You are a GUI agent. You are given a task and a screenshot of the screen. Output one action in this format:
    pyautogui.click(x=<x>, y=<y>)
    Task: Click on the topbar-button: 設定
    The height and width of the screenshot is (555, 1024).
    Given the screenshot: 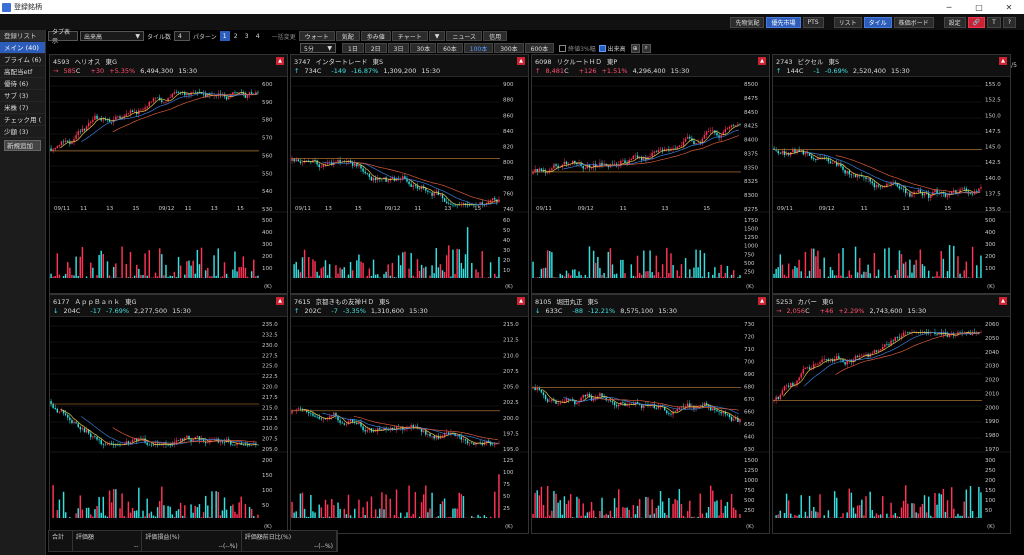 What is the action you would take?
    pyautogui.click(x=954, y=22)
    